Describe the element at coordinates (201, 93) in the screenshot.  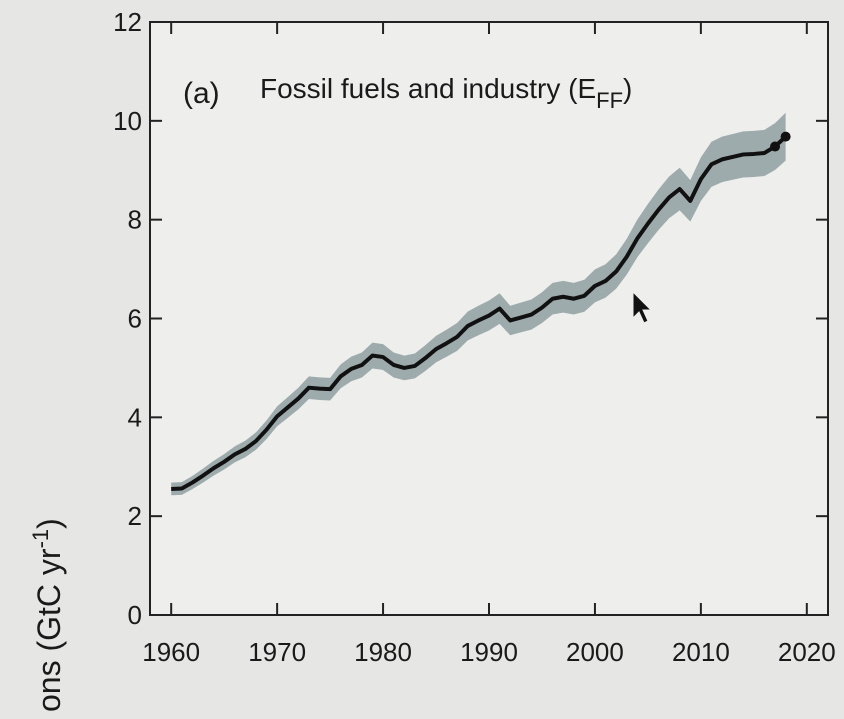
I see `panel-label: (a)` at that location.